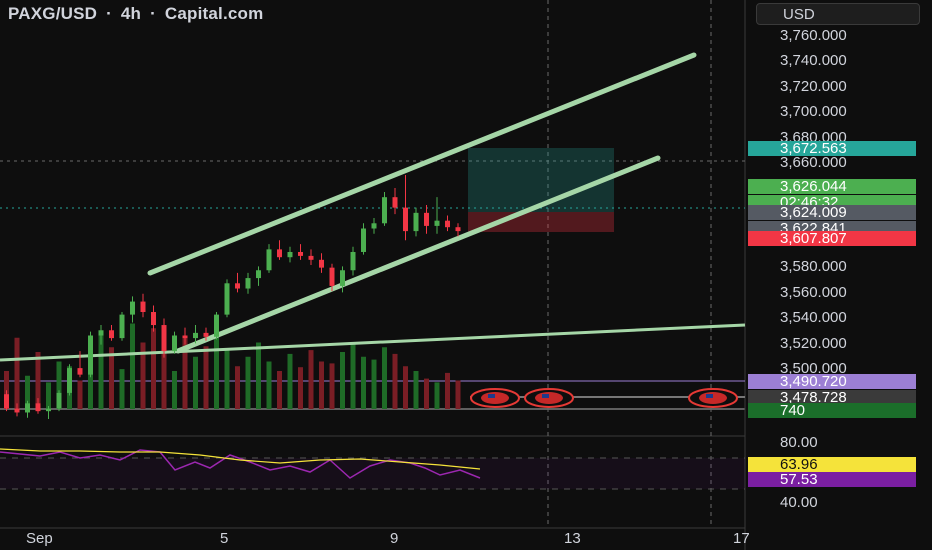 The height and width of the screenshot is (550, 932). Describe the element at coordinates (832, 410) in the screenshot. I see `price-tag: 740` at that location.